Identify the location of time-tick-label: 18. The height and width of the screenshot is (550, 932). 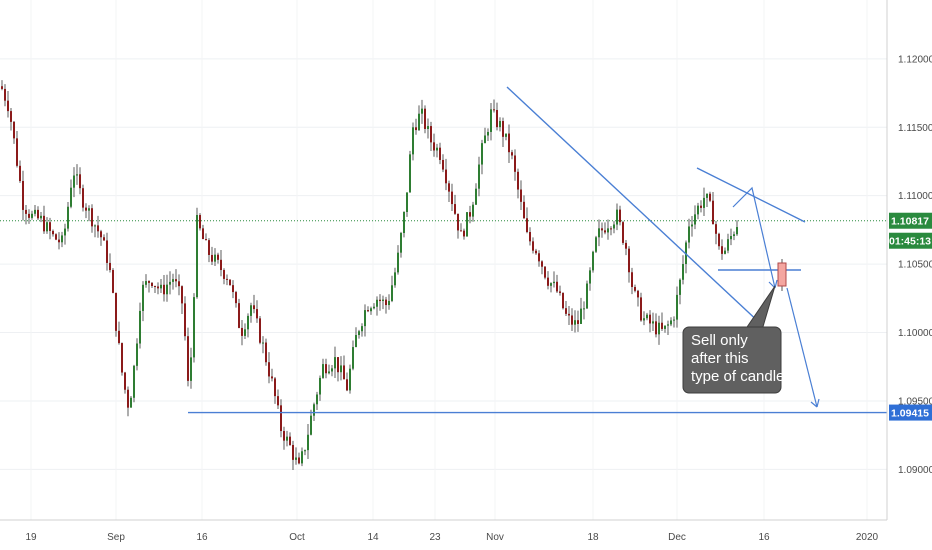
(593, 537).